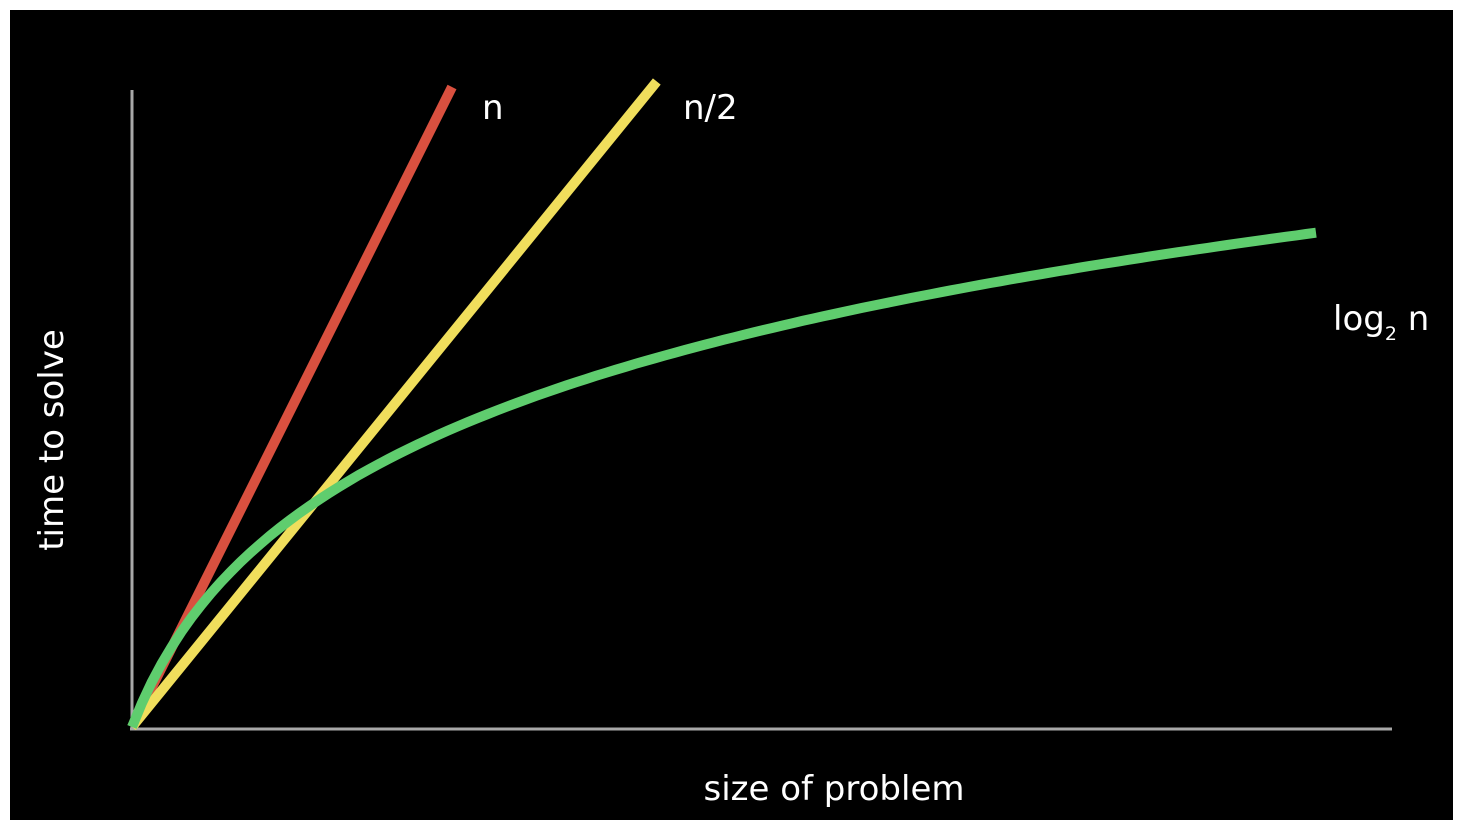 This screenshot has width=1464, height=832. I want to click on series-label-main: n, so click(493, 108).